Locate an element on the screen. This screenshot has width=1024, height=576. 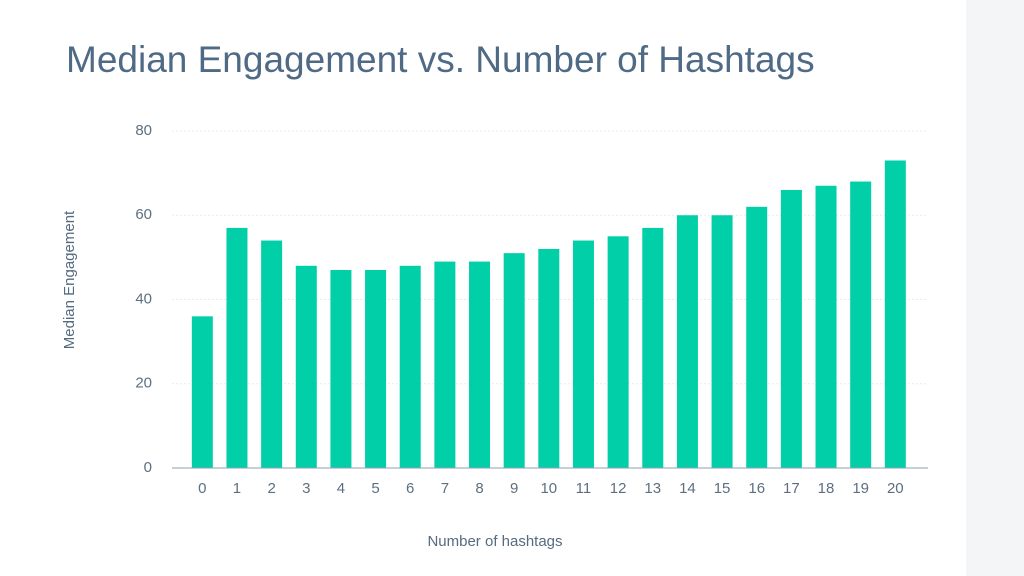
x-tick-label: 17 is located at coordinates (791, 488).